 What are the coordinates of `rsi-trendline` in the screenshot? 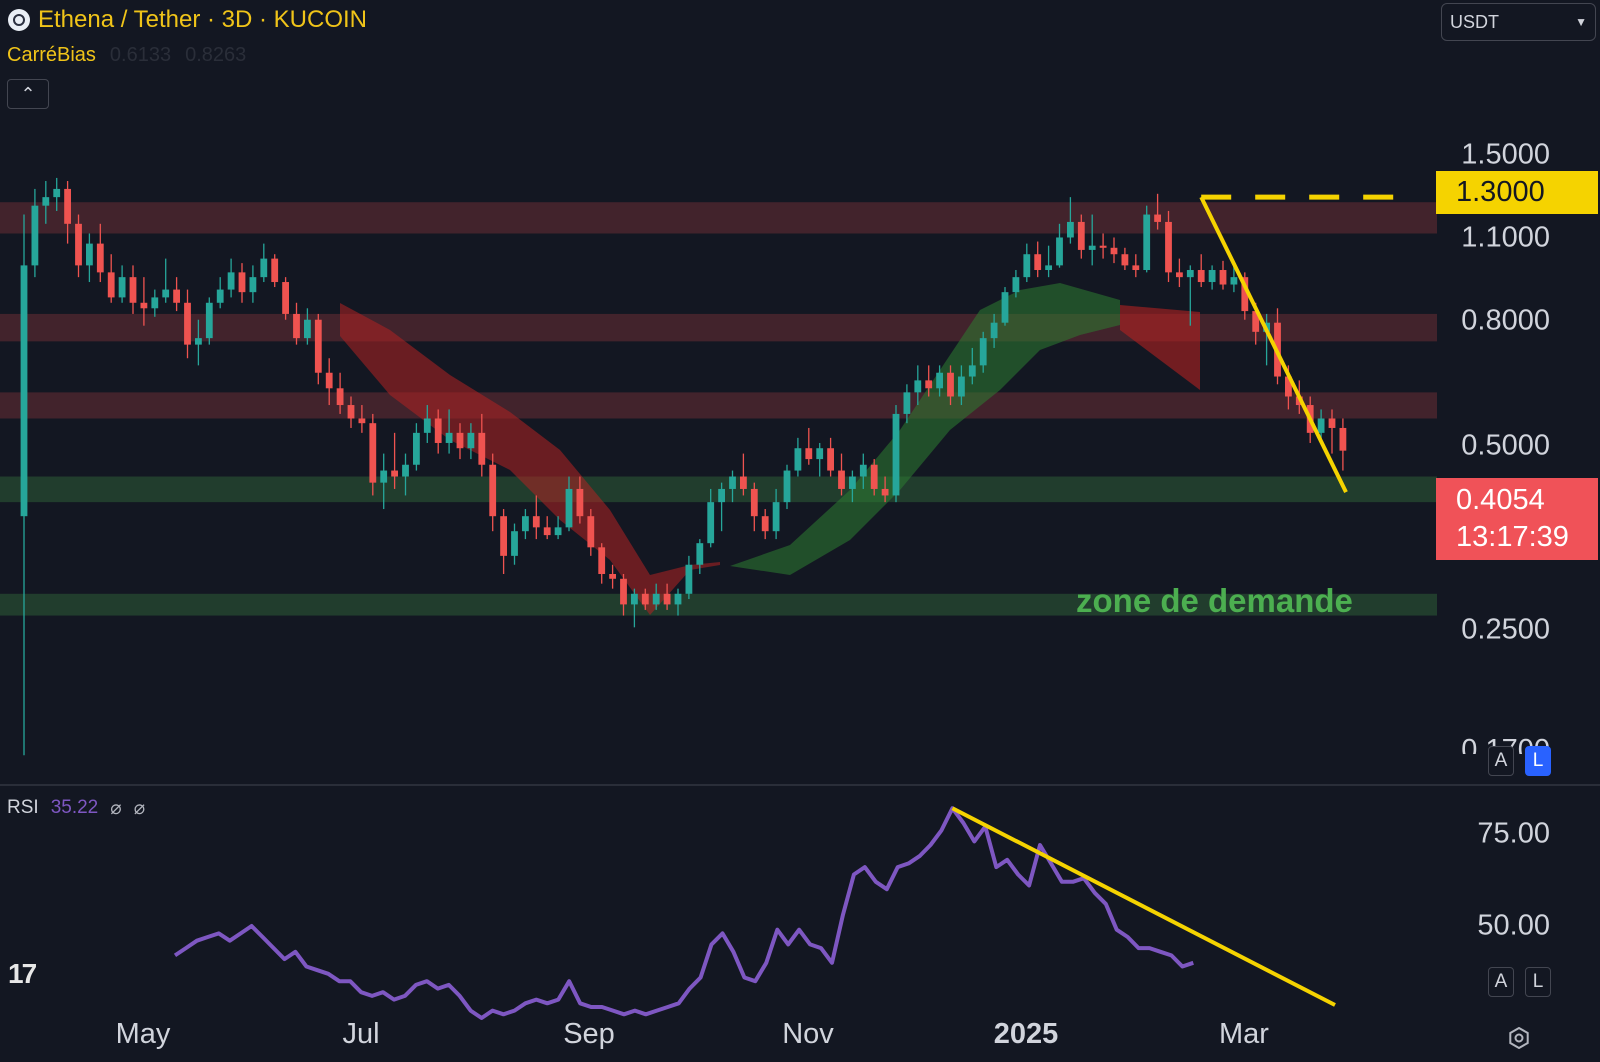 It's located at (1143, 906).